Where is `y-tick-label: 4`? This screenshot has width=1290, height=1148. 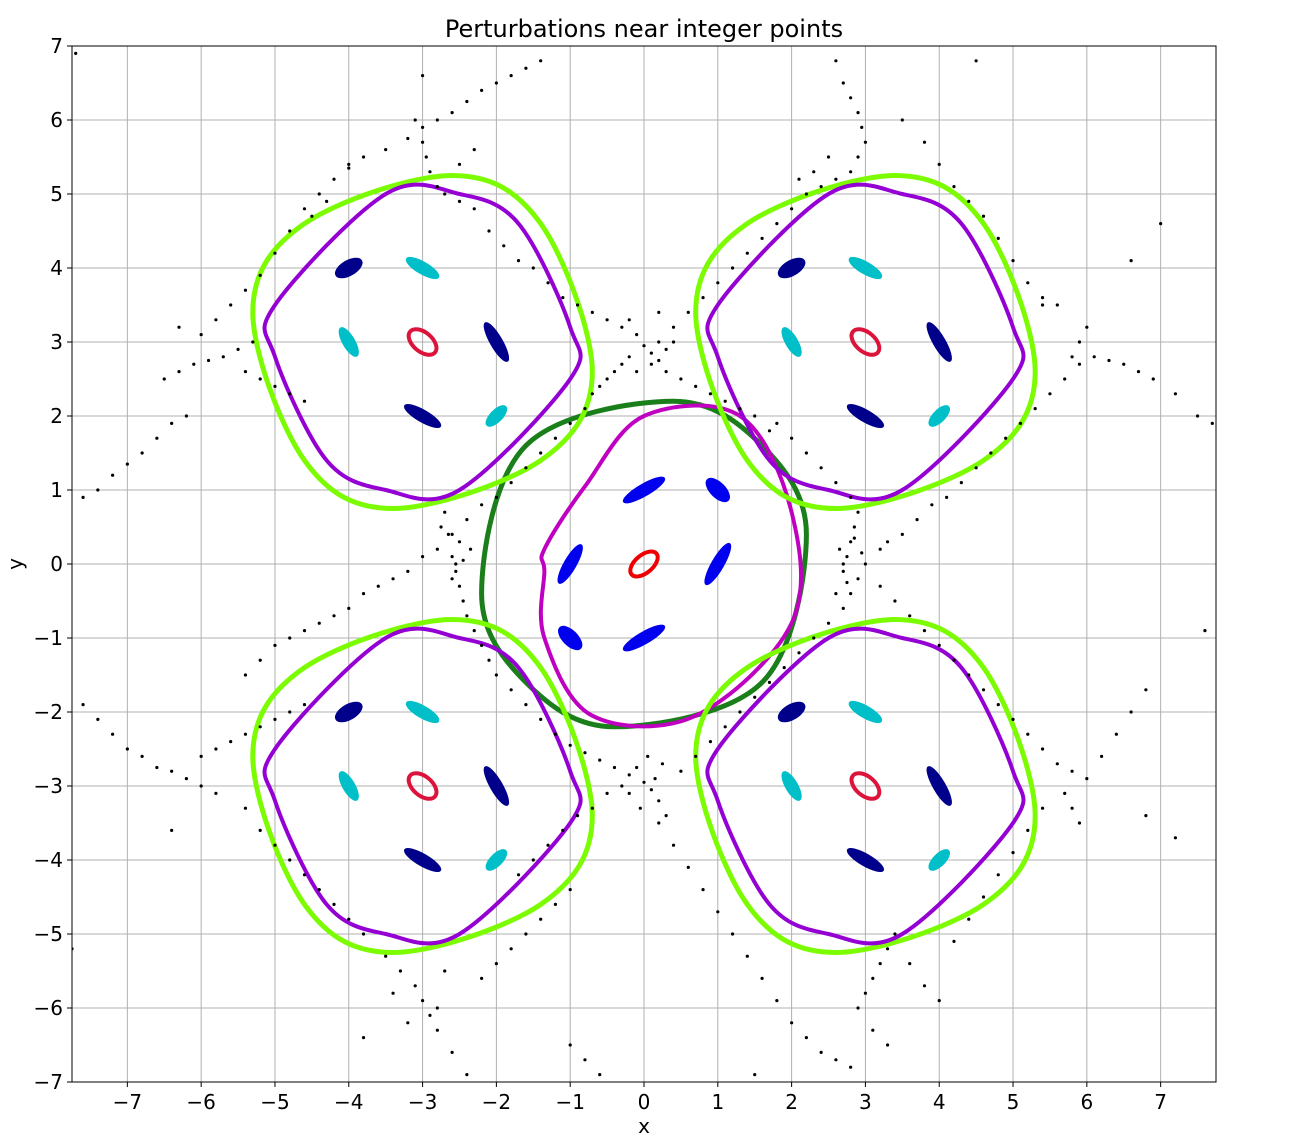
y-tick-label: 4 is located at coordinates (56, 268).